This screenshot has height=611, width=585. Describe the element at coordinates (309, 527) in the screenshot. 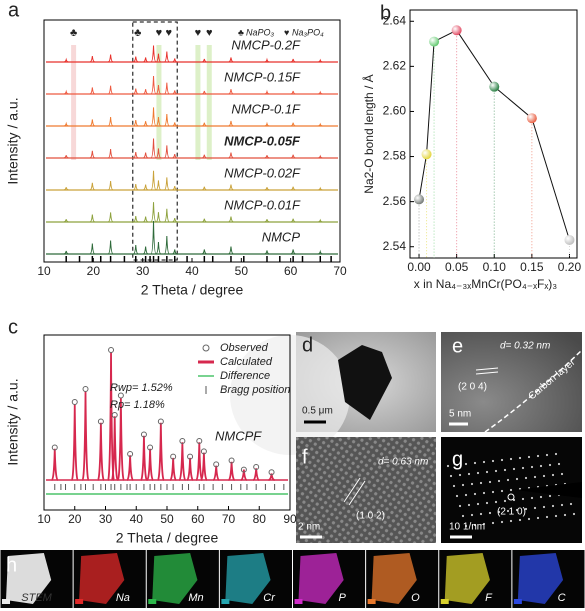

I see `scale-label: 2 nm` at that location.